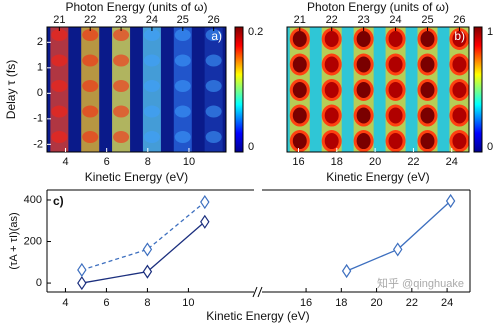 This screenshot has width=500, height=323. Describe the element at coordinates (478, 89) in the screenshot. I see `colorbar` at that location.